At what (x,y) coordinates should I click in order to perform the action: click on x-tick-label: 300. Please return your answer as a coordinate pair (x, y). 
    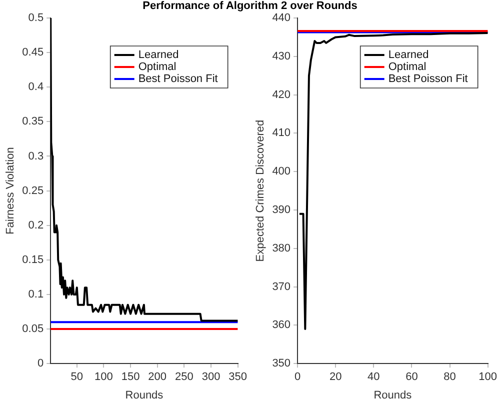
    Looking at the image, I should click on (211, 377).